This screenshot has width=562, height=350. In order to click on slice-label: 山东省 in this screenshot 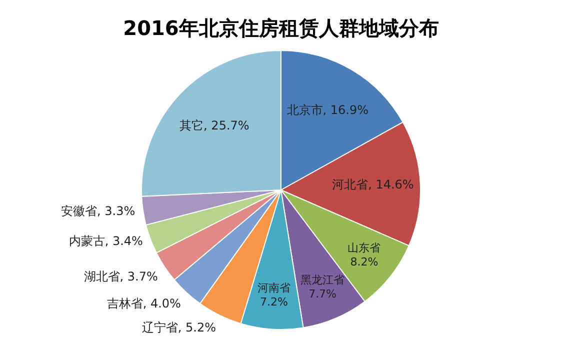, I will do `click(364, 248)`.